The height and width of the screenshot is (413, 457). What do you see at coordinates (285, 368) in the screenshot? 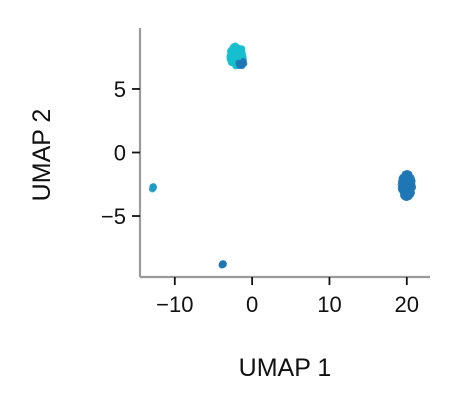
I see `x-axis-label: UMAP 1` at bounding box center [285, 368].